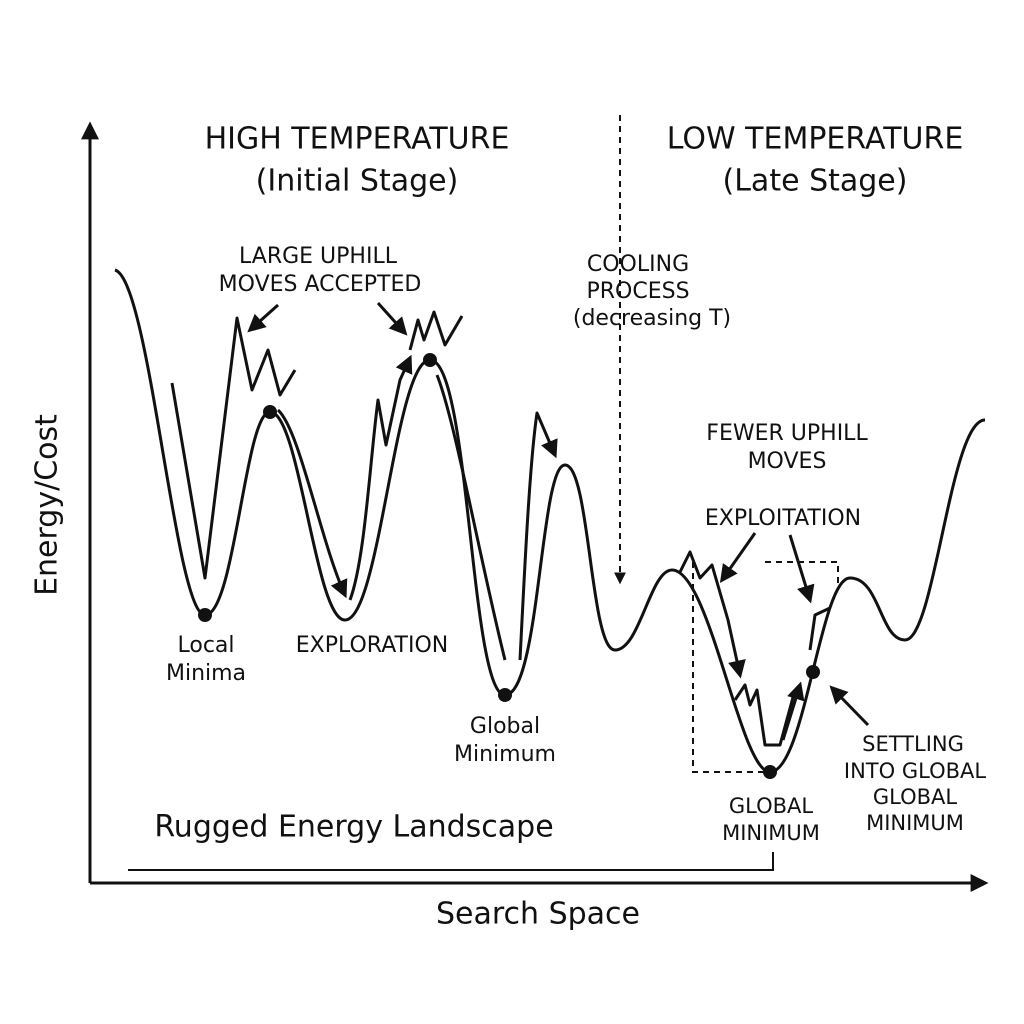 The image size is (1024, 1024). I want to click on annotation: MOVES ACCEPTED, so click(320, 284).